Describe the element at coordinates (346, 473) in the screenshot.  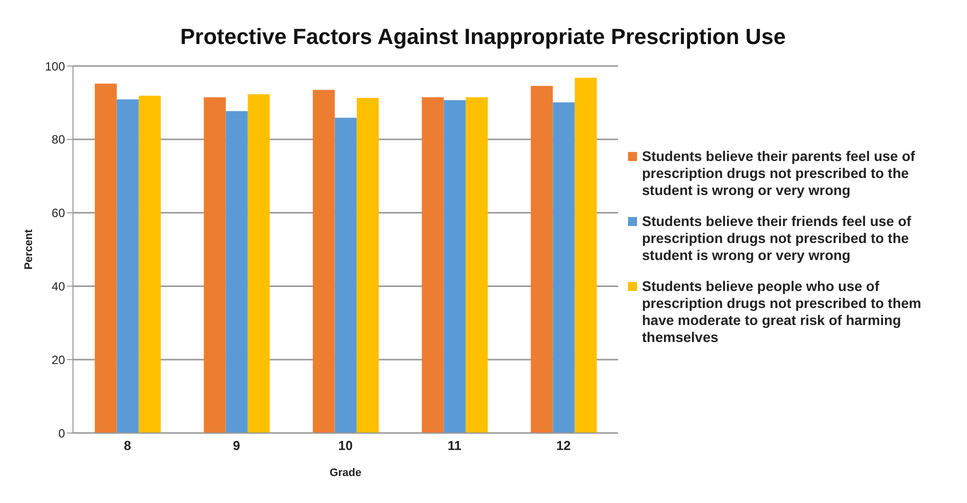
I see `x-axis-title: Grade` at that location.